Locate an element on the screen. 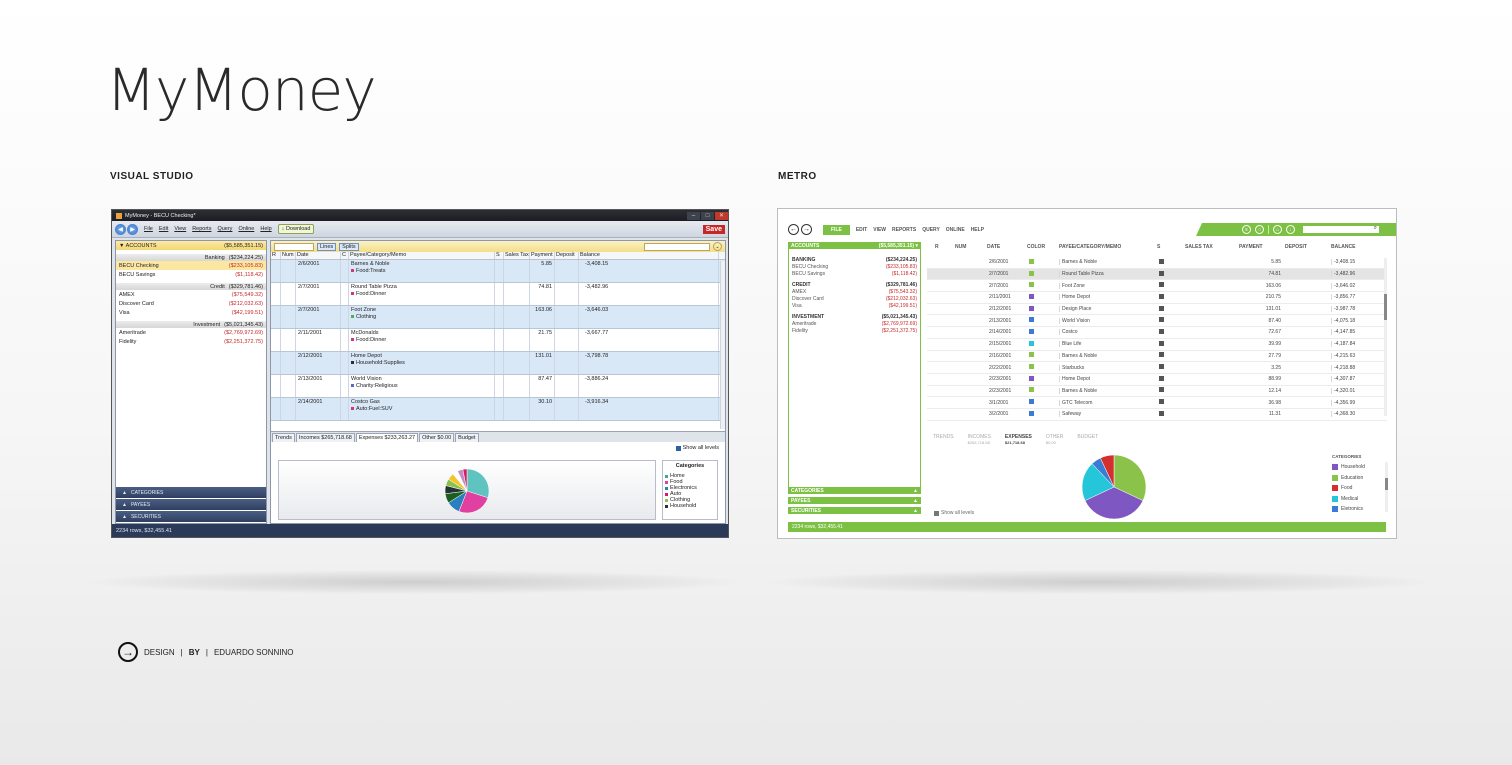  tab-budget: BUDGET is located at coordinates (1087, 439).